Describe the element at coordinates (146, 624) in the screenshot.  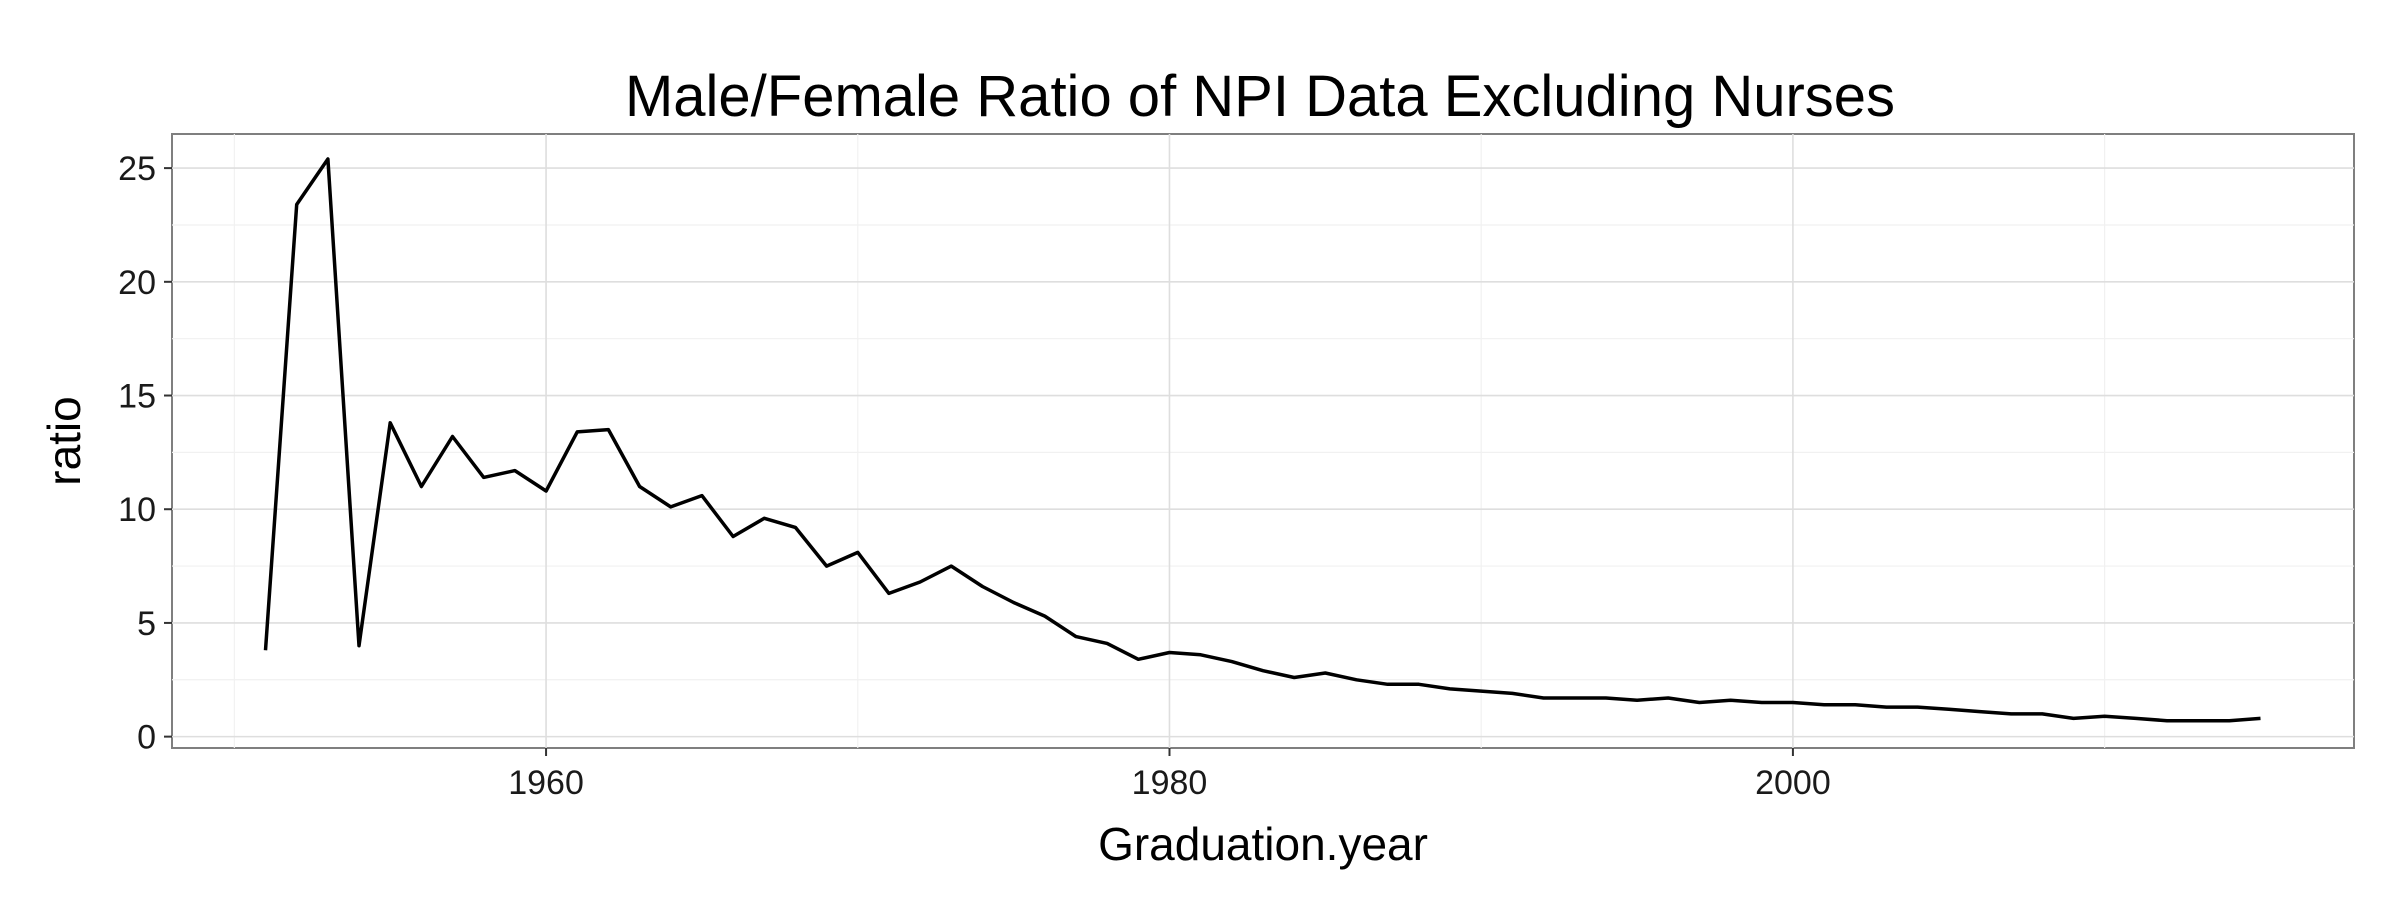
I see `y-tick-label: 5` at that location.